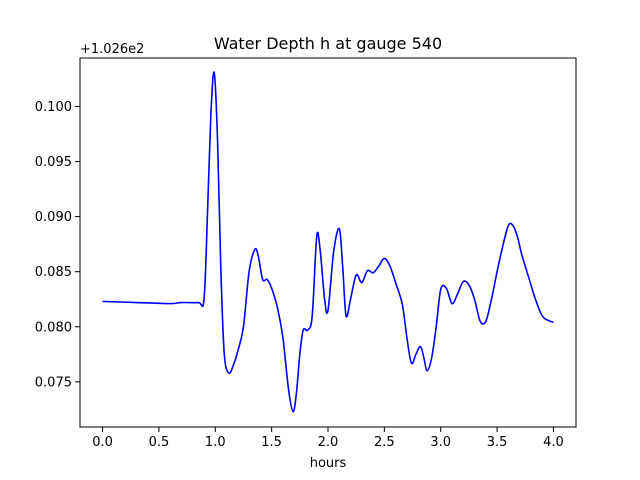 This screenshot has height=480, width=640. Describe the element at coordinates (53, 272) in the screenshot. I see `y-tick-label: 0.085` at that location.